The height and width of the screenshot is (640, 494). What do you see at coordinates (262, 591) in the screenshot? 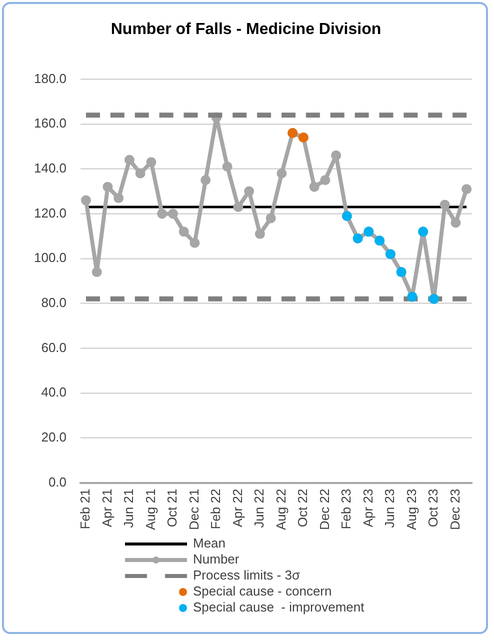
I see `legend-label: Special cause - concern` at bounding box center [262, 591].